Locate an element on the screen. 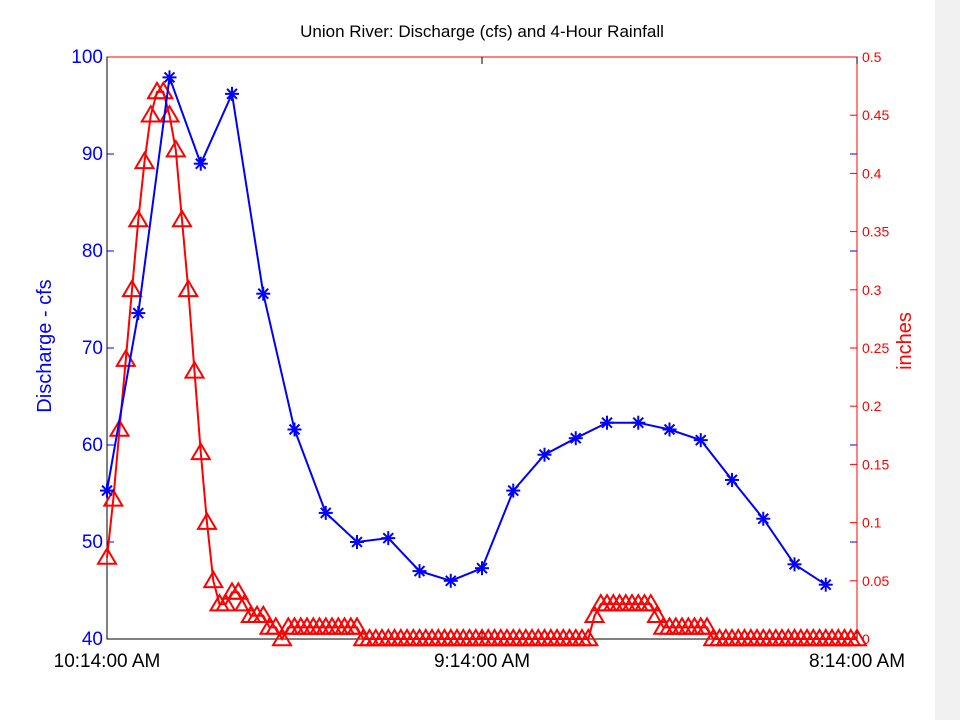  left-tick-label: 100 is located at coordinates (87, 57).